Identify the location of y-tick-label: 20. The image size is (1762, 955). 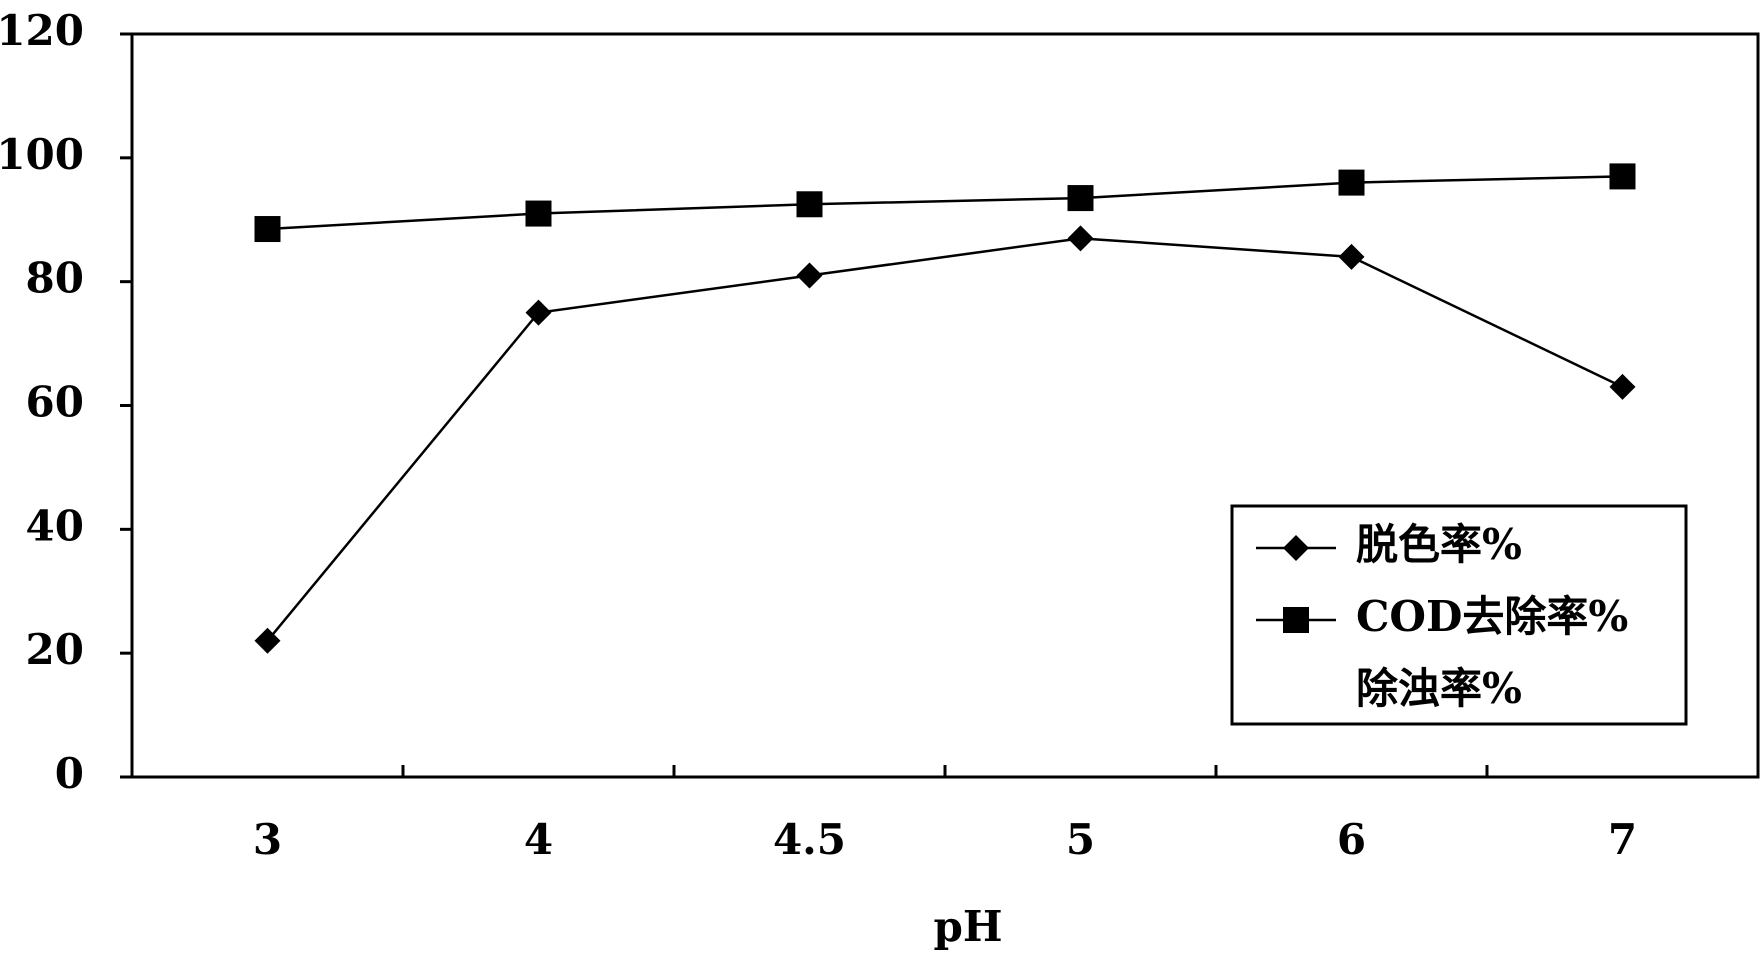
(55, 649).